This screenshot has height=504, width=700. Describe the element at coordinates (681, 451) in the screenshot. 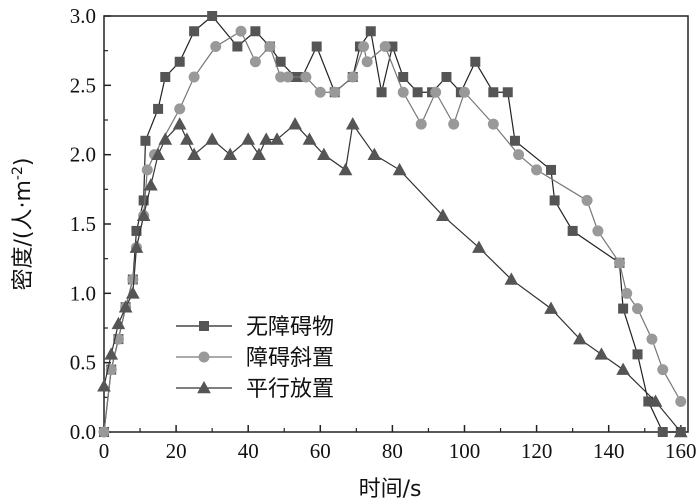

I see `x-tick-label: 160` at that location.